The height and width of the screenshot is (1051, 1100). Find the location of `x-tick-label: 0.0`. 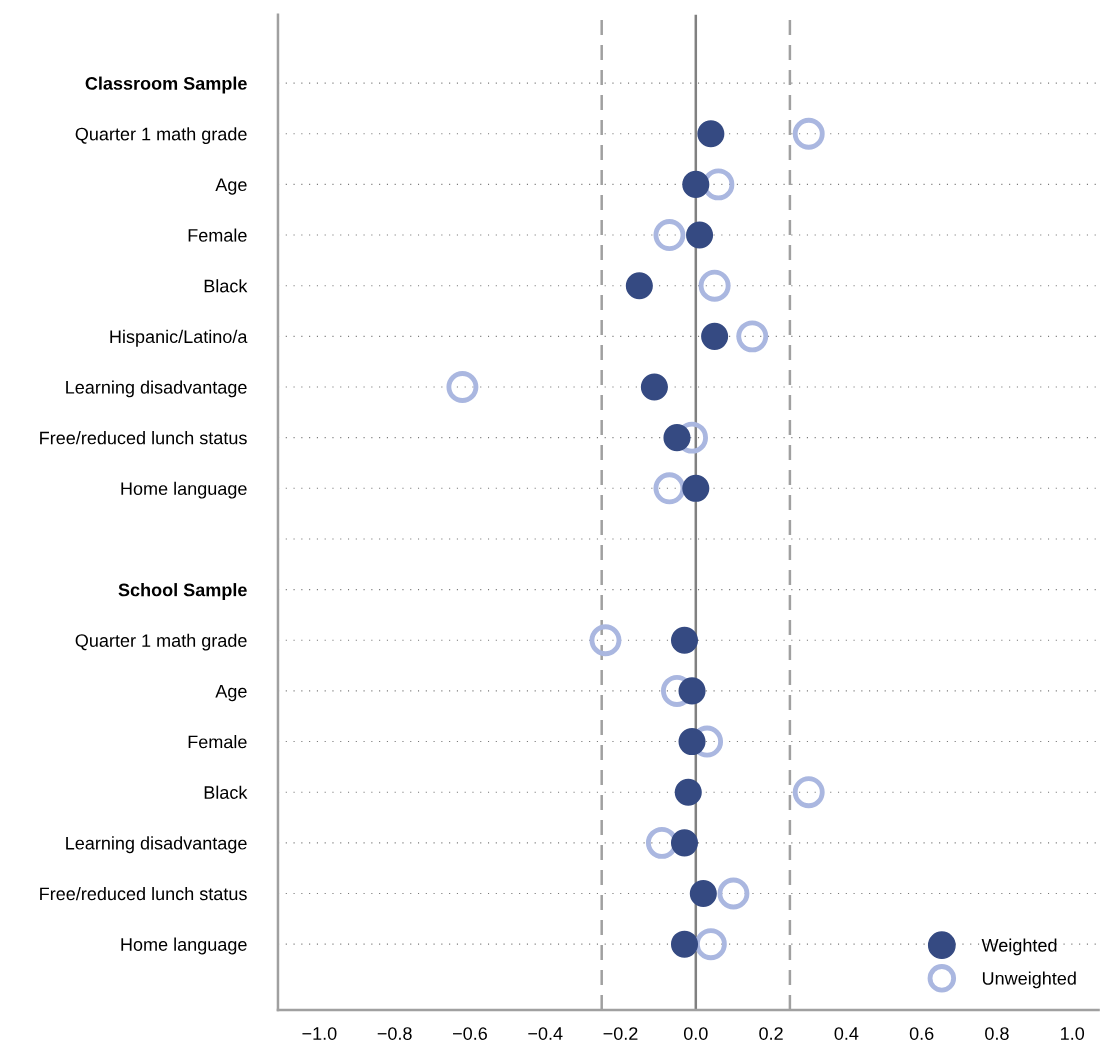

x-tick-label: 0.0 is located at coordinates (695, 1033).